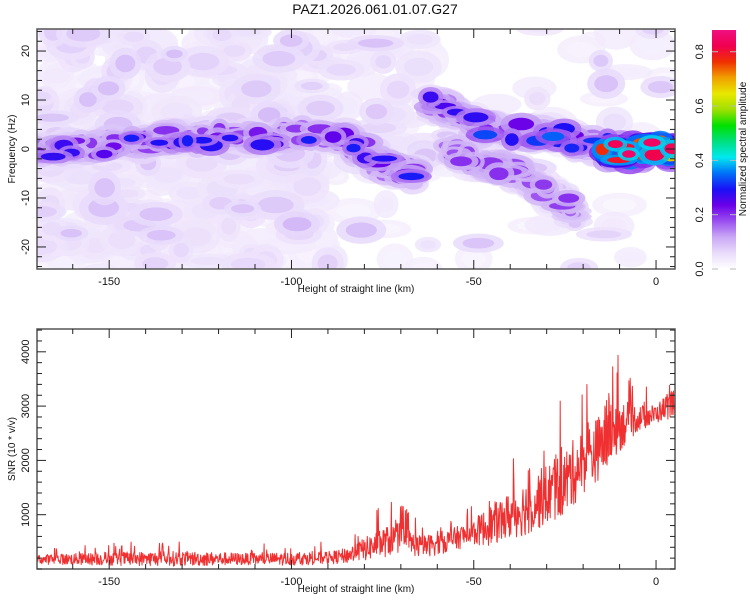 Image resolution: width=750 pixels, height=600 pixels. What do you see at coordinates (26, 100) in the screenshot?
I see `spectrogram-ytick-label: 10` at bounding box center [26, 100].